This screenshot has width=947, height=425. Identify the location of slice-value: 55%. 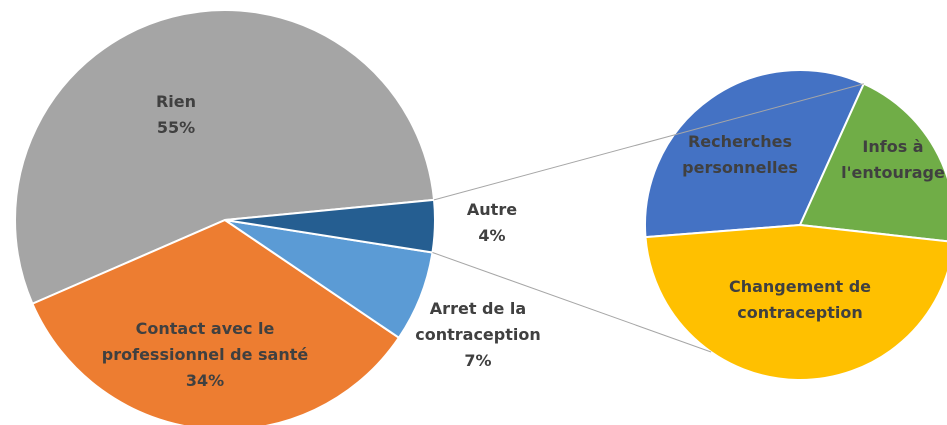
(176, 127).